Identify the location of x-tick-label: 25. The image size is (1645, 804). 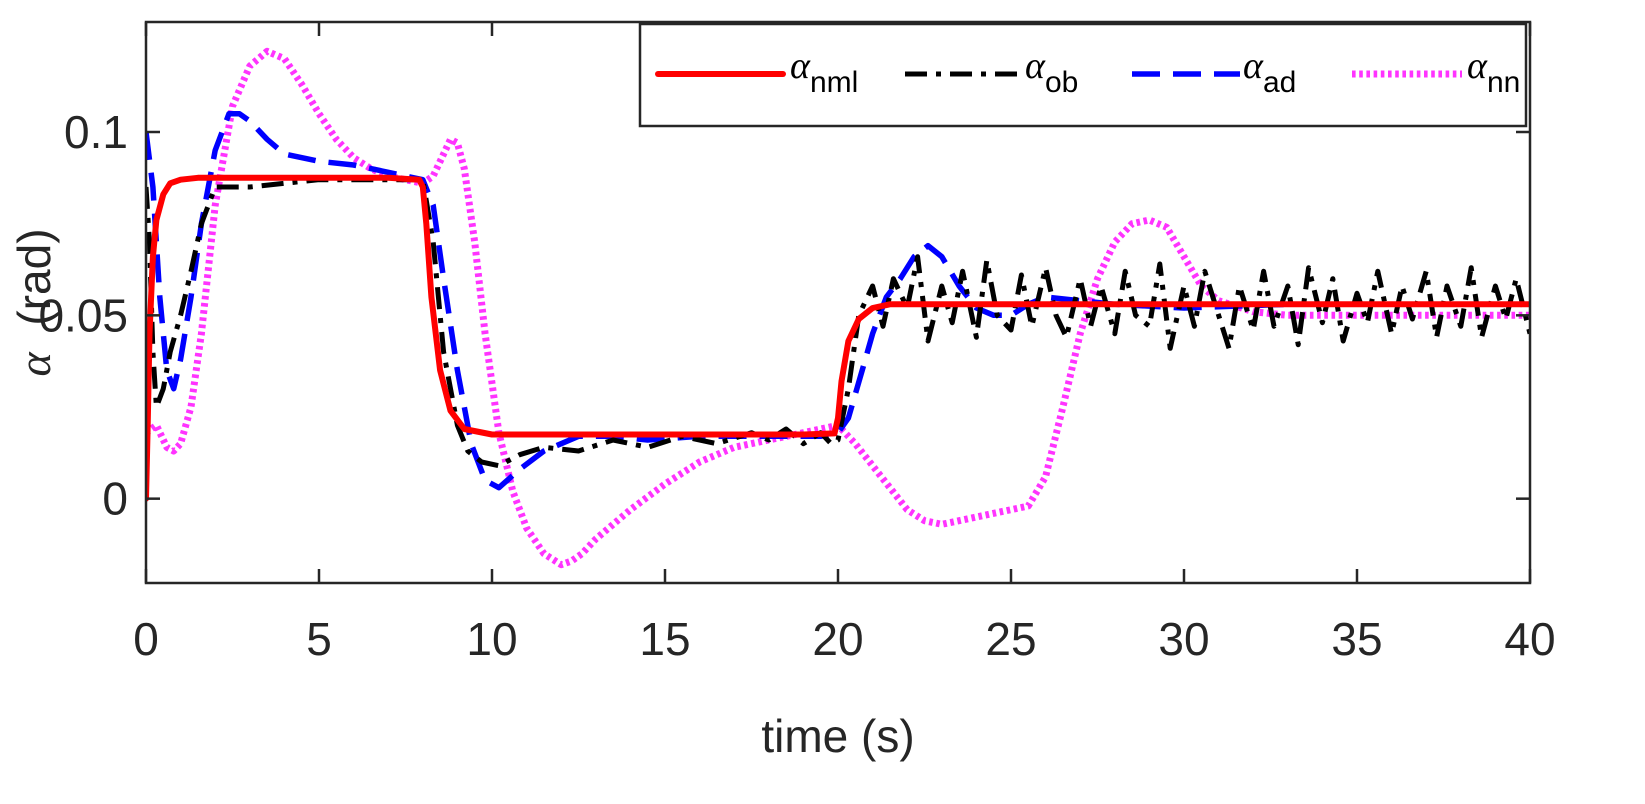
(1010, 639).